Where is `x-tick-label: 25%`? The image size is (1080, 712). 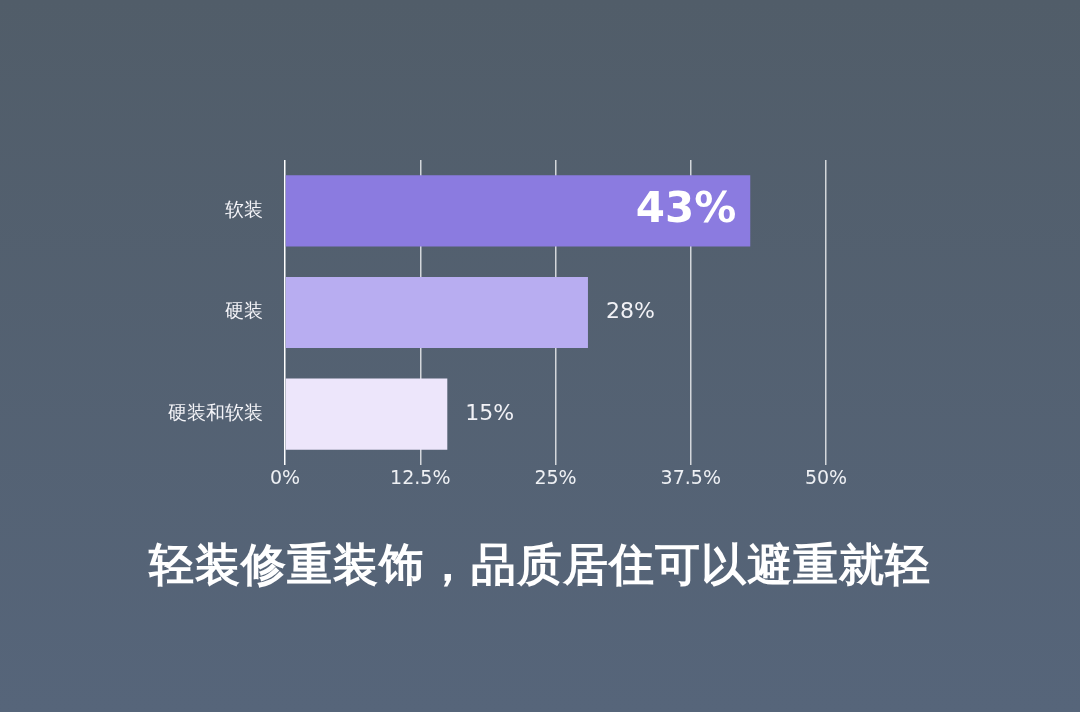
x-tick-label: 25% is located at coordinates (555, 477).